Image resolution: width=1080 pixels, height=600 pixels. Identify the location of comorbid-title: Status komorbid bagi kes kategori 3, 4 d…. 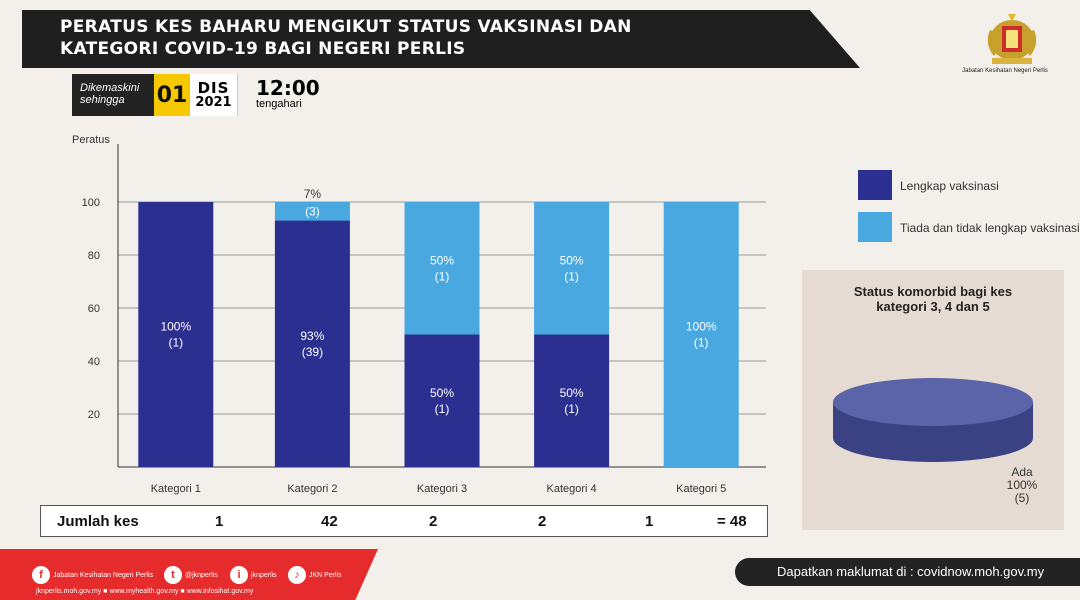
(933, 299).